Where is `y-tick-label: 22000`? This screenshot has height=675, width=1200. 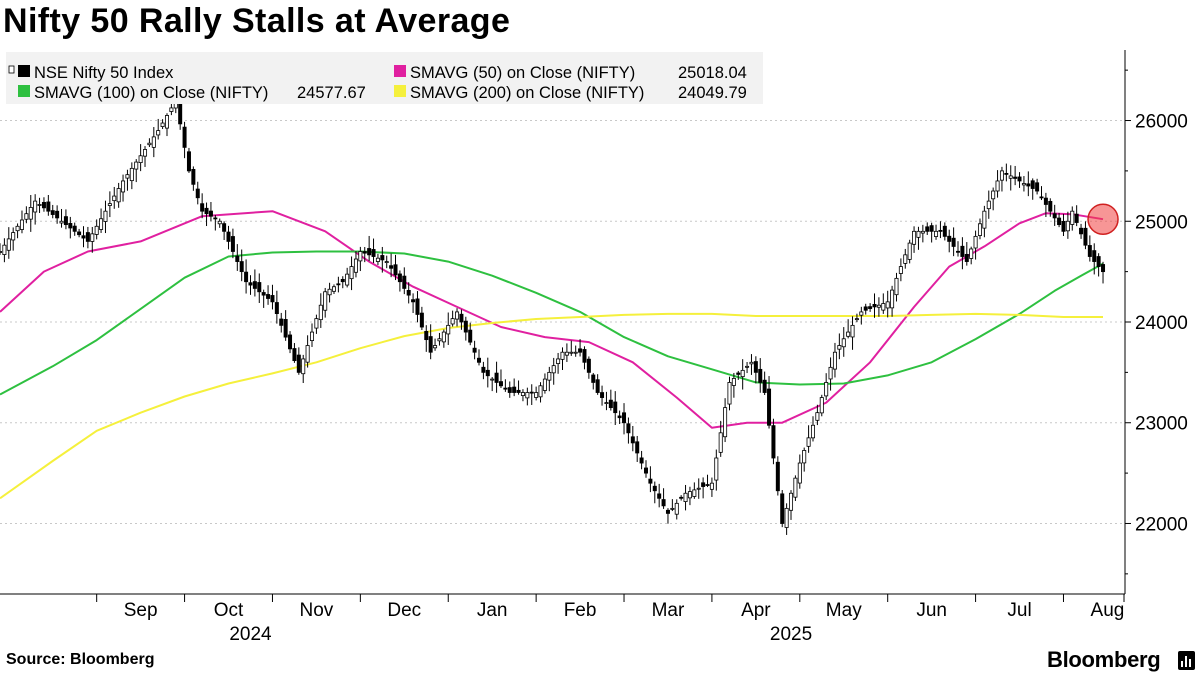 y-tick-label: 22000 is located at coordinates (1161, 524).